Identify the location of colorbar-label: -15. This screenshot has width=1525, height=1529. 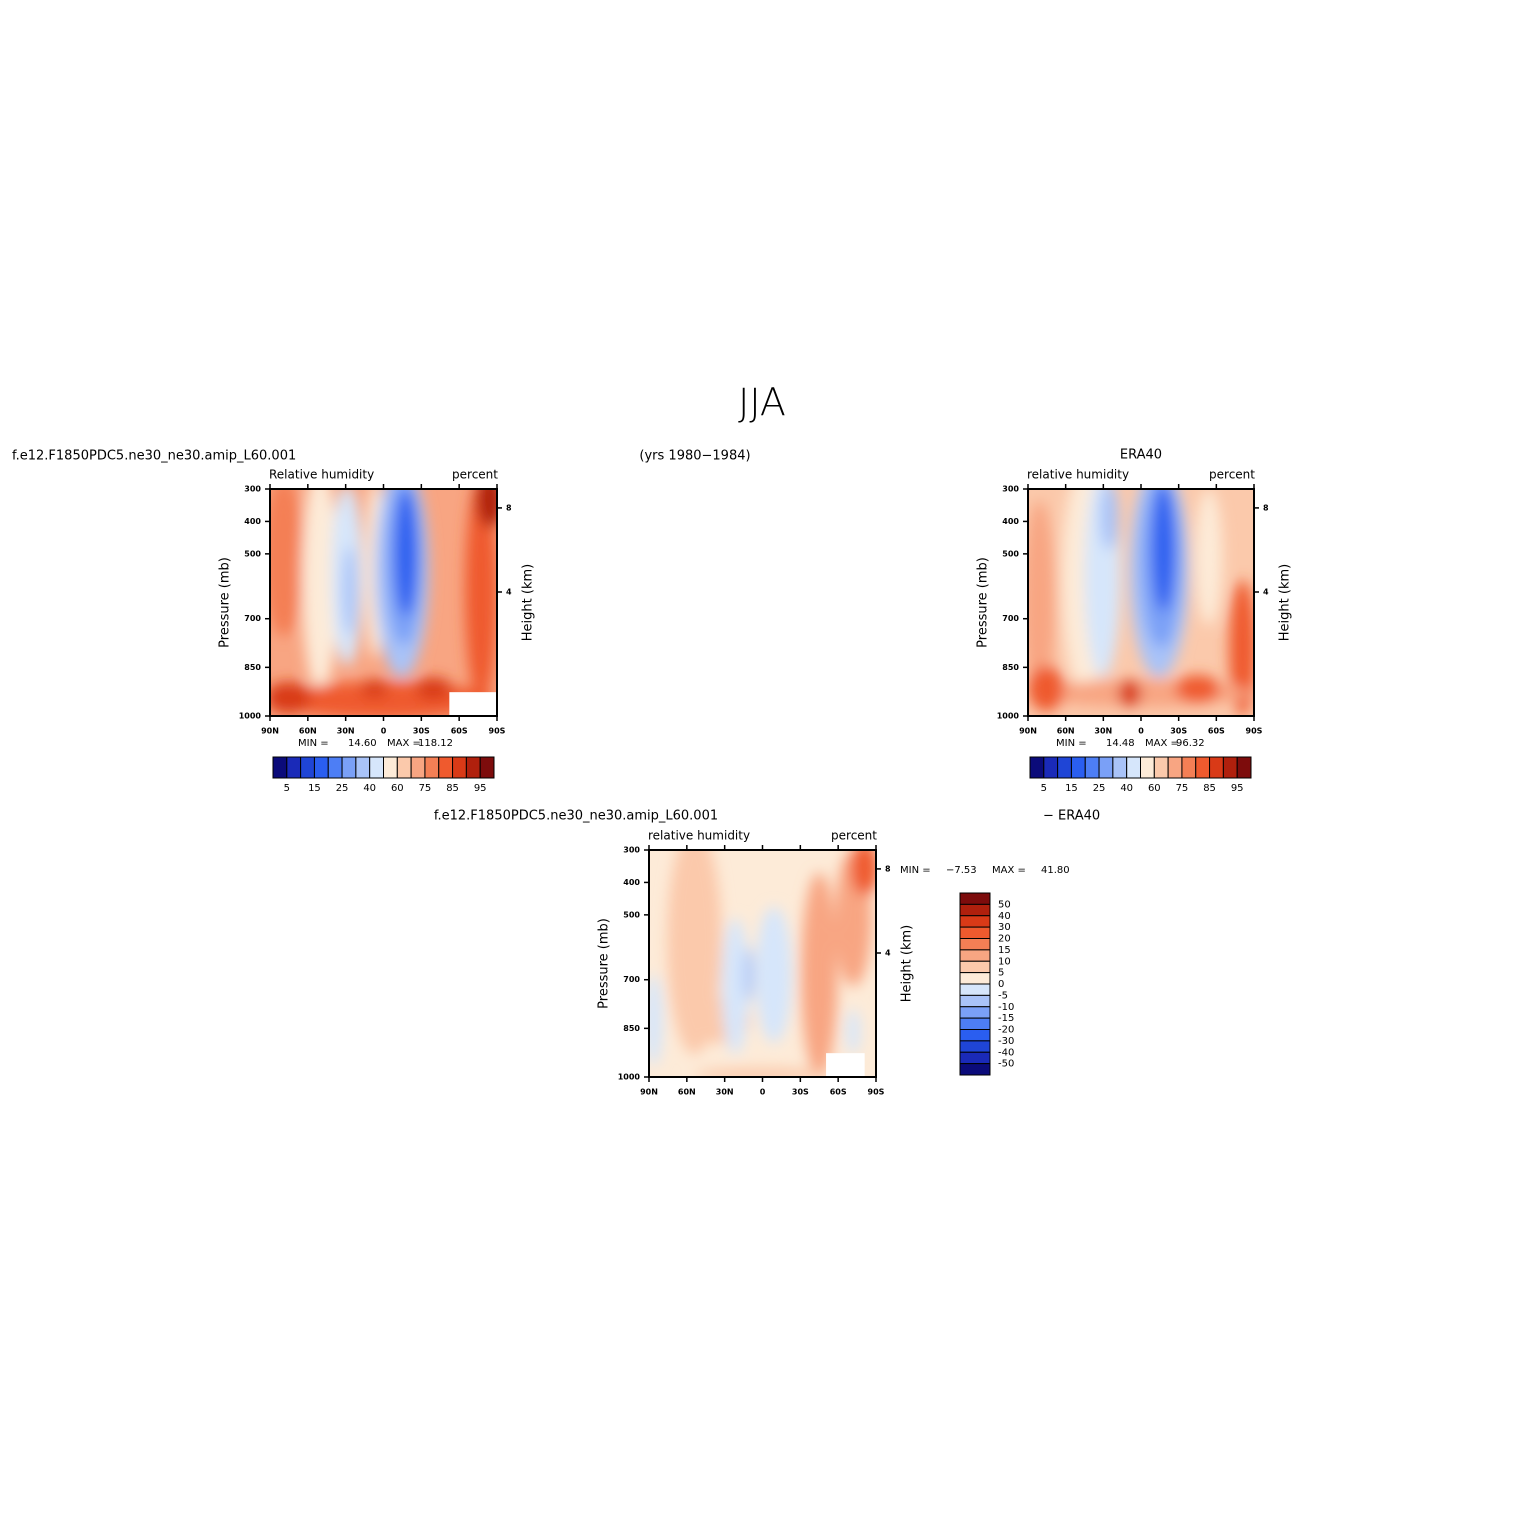
(1006, 1018).